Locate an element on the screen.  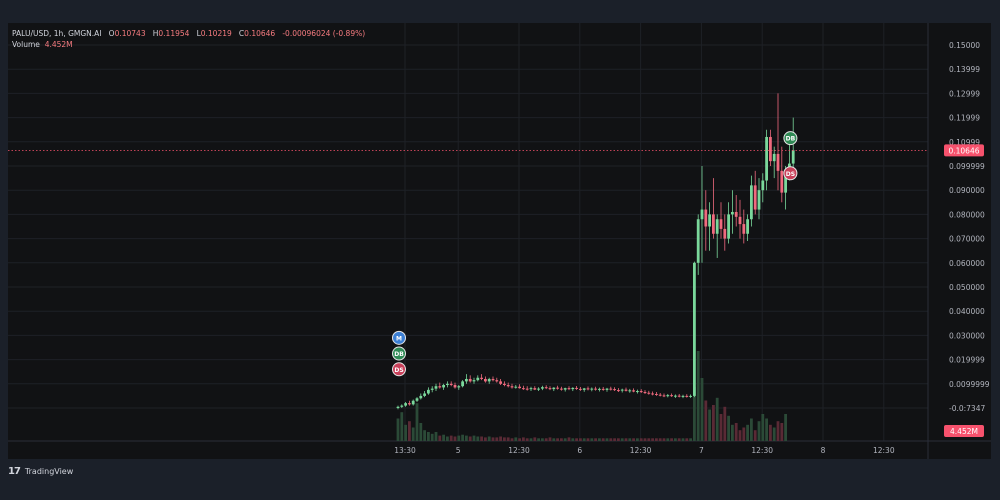
volume-value: 4.452M is located at coordinates (58, 44).